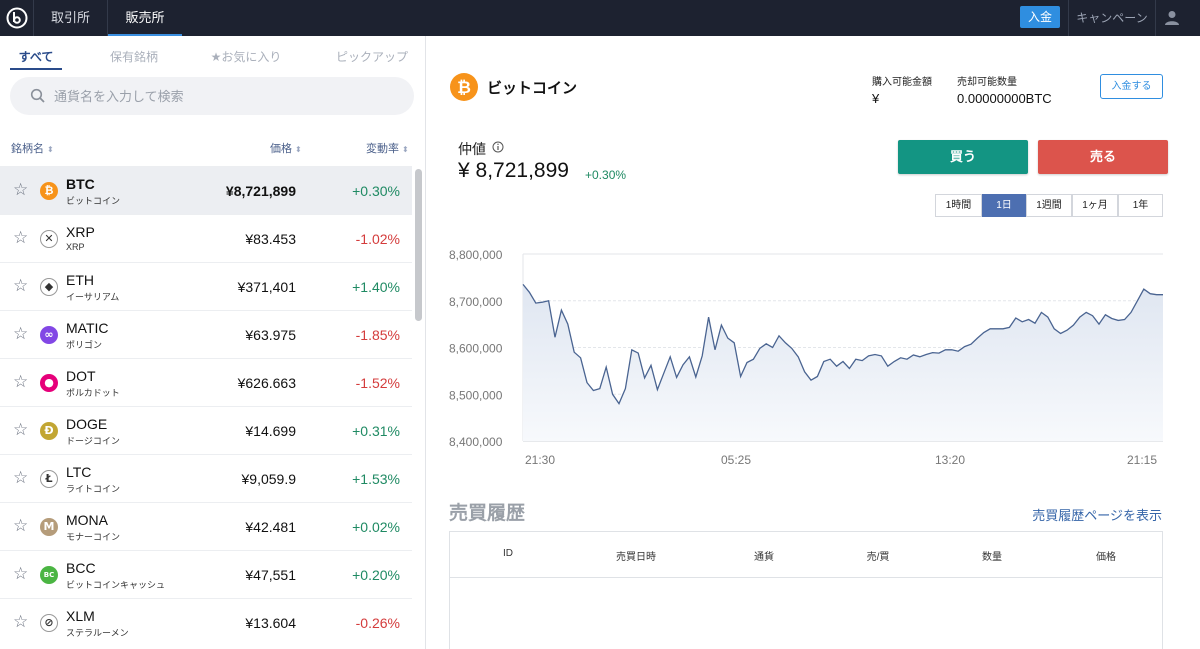 Image resolution: width=1200 pixels, height=649 pixels. I want to click on sell-button: 売る, so click(1103, 157).